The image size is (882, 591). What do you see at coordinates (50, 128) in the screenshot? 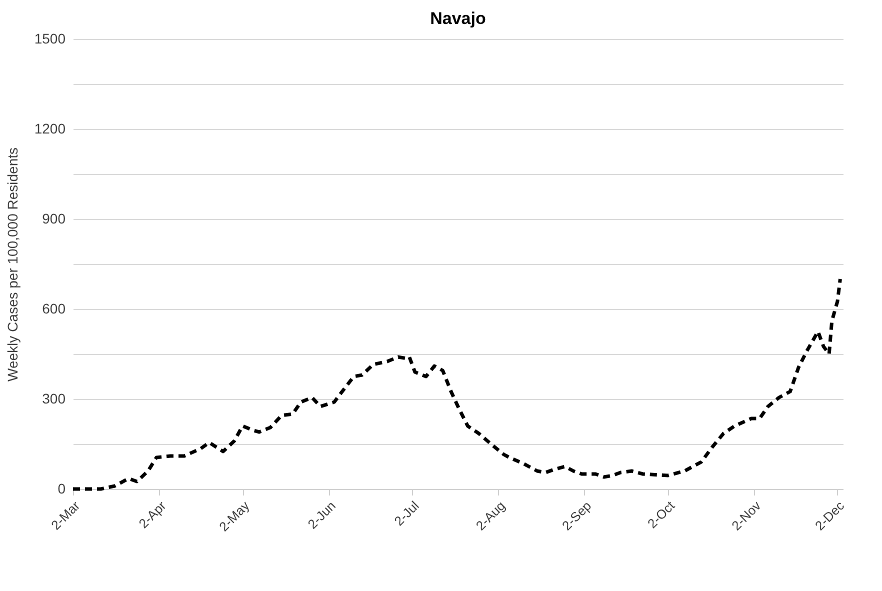
I see `y-tick-label: 1200` at bounding box center [50, 128].